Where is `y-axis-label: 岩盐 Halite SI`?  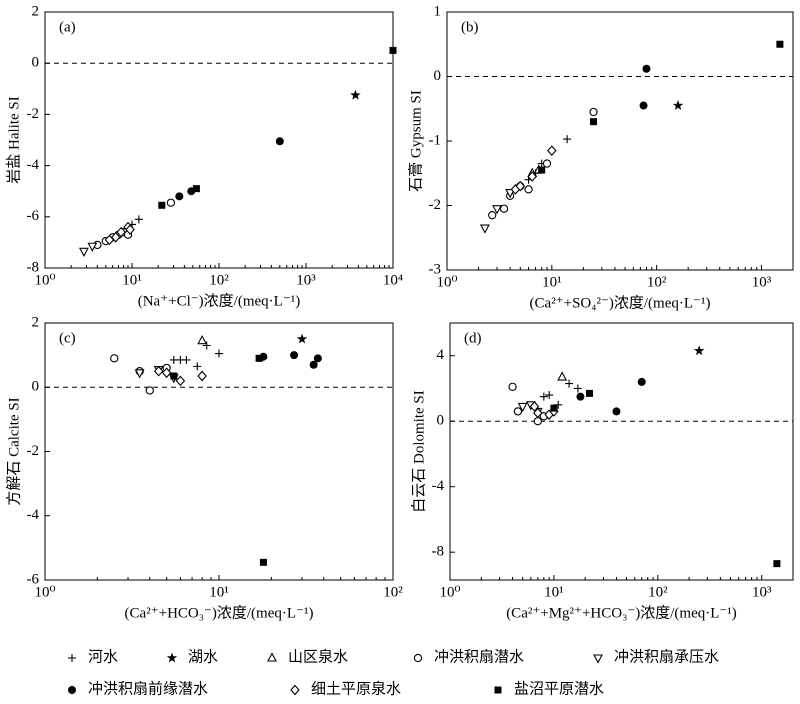
y-axis-label: 岩盐 Halite SI is located at coordinates (13, 140).